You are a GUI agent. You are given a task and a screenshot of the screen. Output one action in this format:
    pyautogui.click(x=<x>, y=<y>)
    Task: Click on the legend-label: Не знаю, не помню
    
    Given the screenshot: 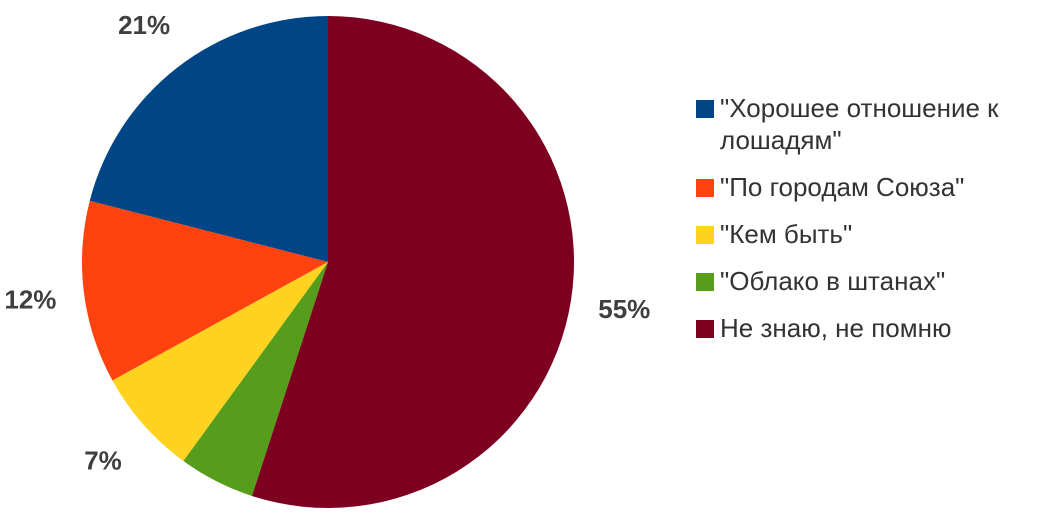 What is the action you would take?
    pyautogui.click(x=836, y=328)
    